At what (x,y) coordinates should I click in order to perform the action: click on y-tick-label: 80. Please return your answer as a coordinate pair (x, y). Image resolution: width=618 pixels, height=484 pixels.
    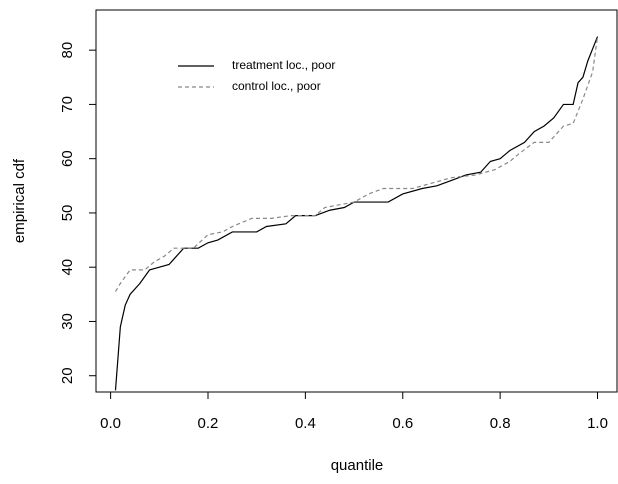
    Looking at the image, I should click on (67, 50).